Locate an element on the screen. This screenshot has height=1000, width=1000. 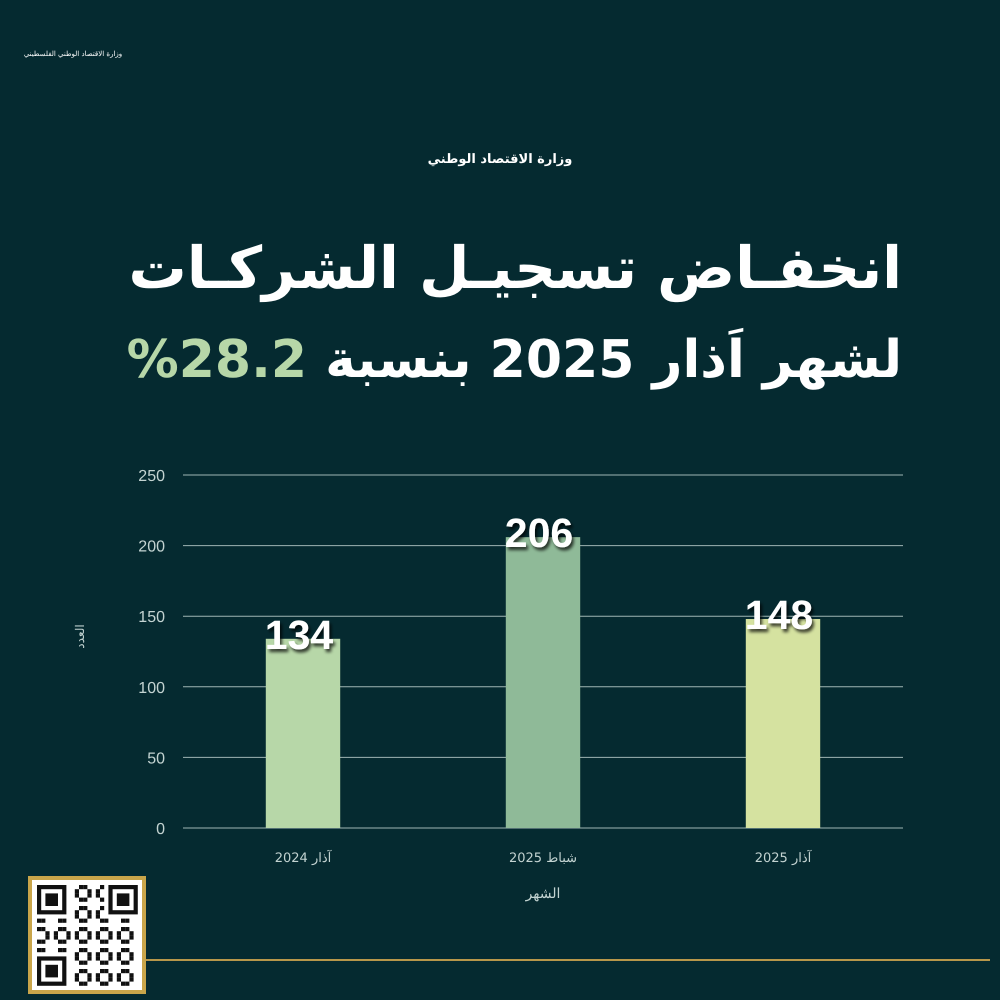
ylabel: العدد is located at coordinates (80, 636).